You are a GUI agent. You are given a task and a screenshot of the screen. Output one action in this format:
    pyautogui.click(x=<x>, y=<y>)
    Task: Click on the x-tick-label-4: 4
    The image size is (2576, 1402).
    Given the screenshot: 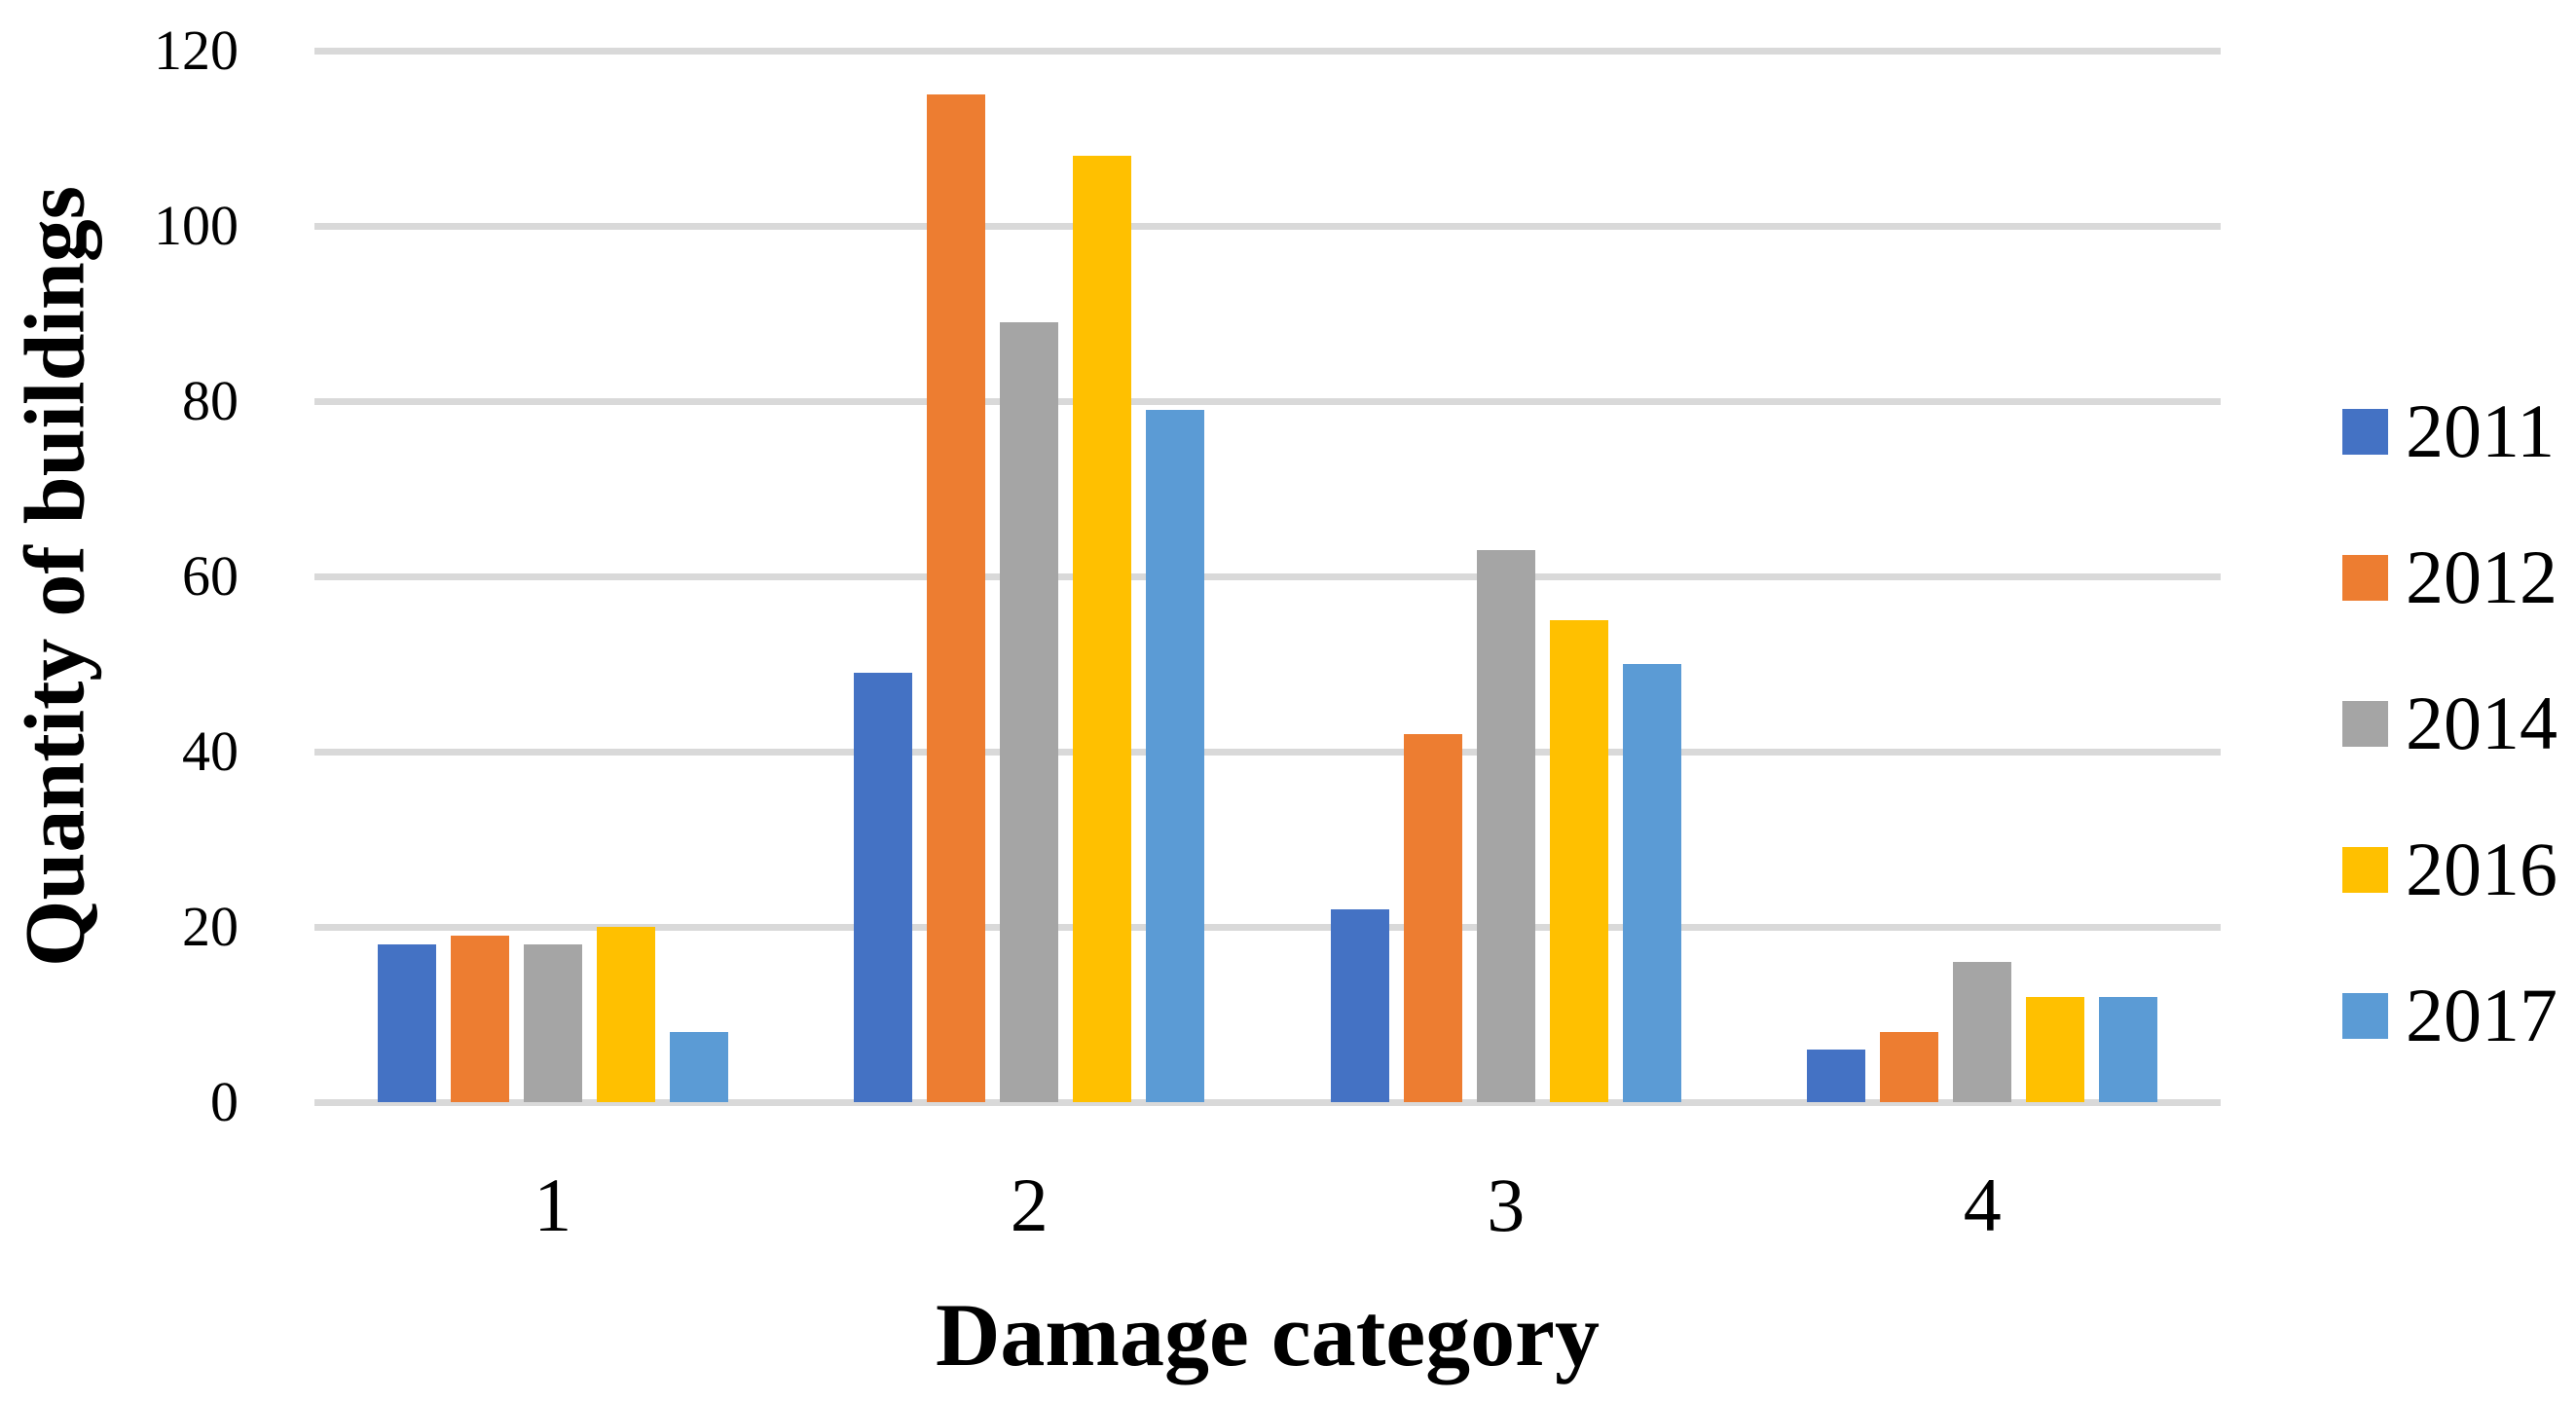 What is the action you would take?
    pyautogui.click(x=1982, y=1204)
    